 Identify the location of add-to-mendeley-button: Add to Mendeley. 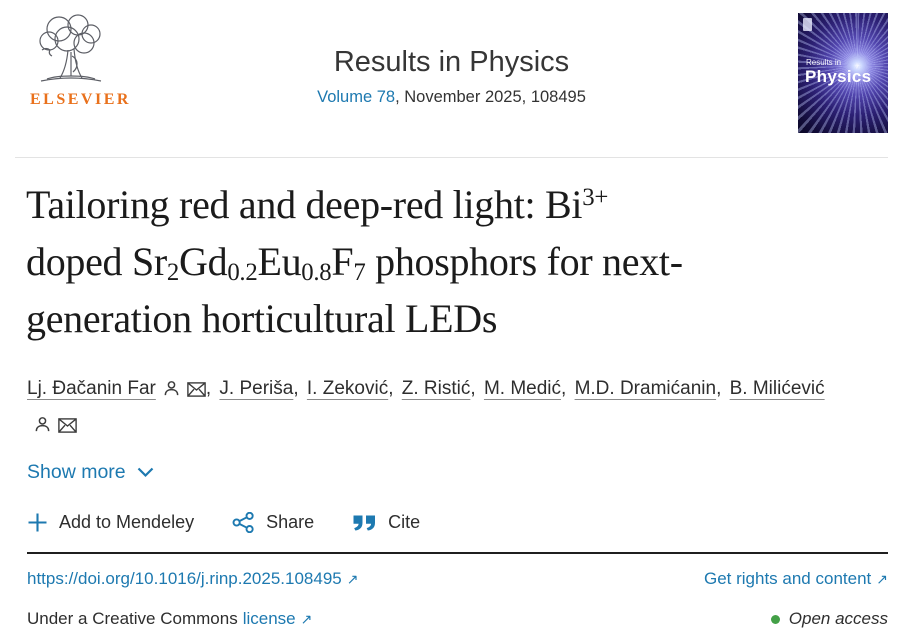
(110, 522).